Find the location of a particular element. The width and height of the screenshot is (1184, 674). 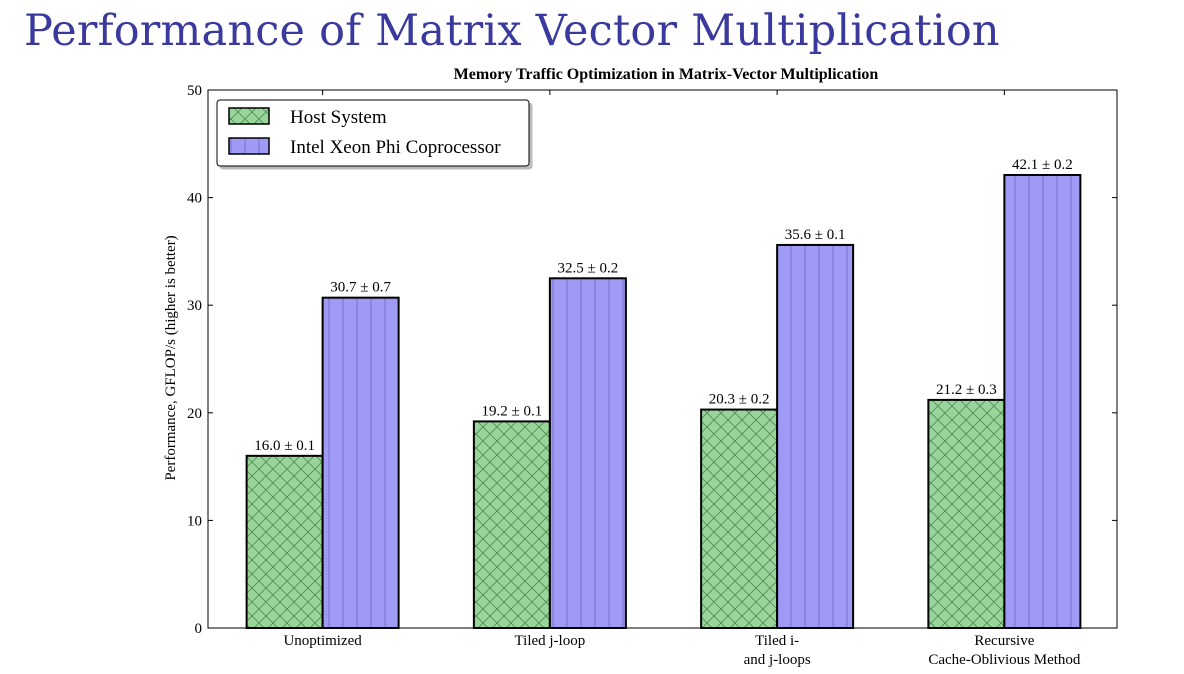

legend-swatch-phi is located at coordinates (249, 146).